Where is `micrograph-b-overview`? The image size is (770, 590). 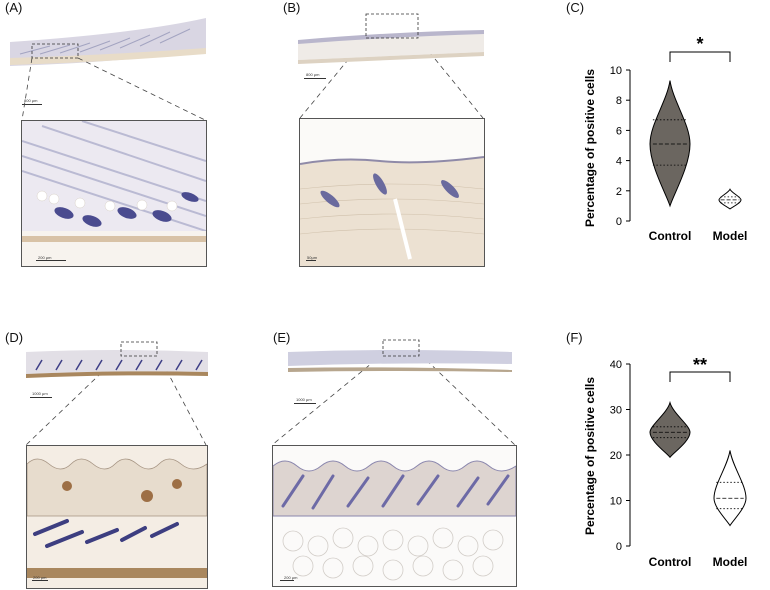
micrograph-b-overview is located at coordinates (391, 38).